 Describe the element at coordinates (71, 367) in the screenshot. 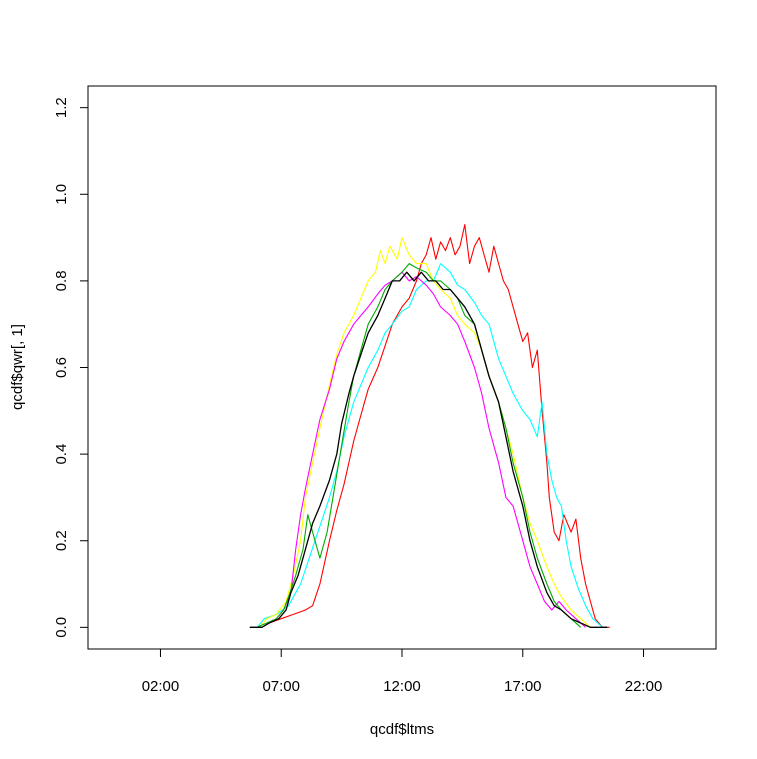

I see `y-axis: 0.0 0.2 0.4 0.6 0.8 1.0 1.2` at that location.